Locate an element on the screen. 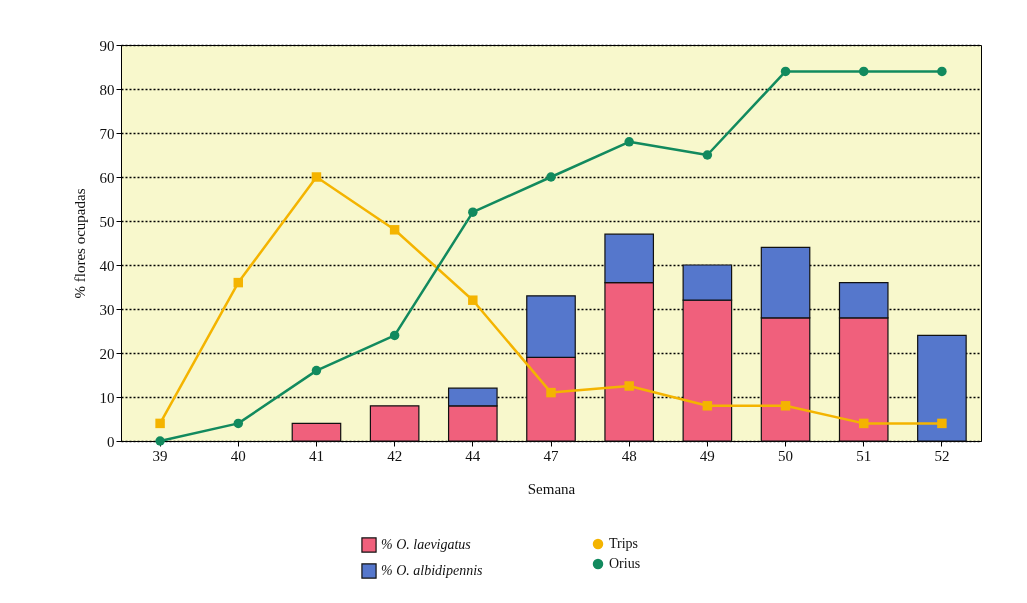  x-tick-label: 47 is located at coordinates (551, 455).